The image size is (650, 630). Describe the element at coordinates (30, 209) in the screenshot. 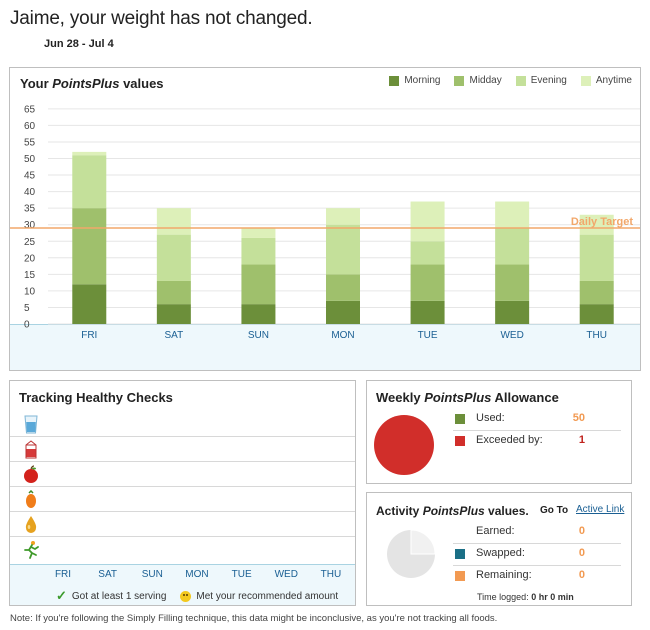

I see `y-tick-label: 35` at that location.